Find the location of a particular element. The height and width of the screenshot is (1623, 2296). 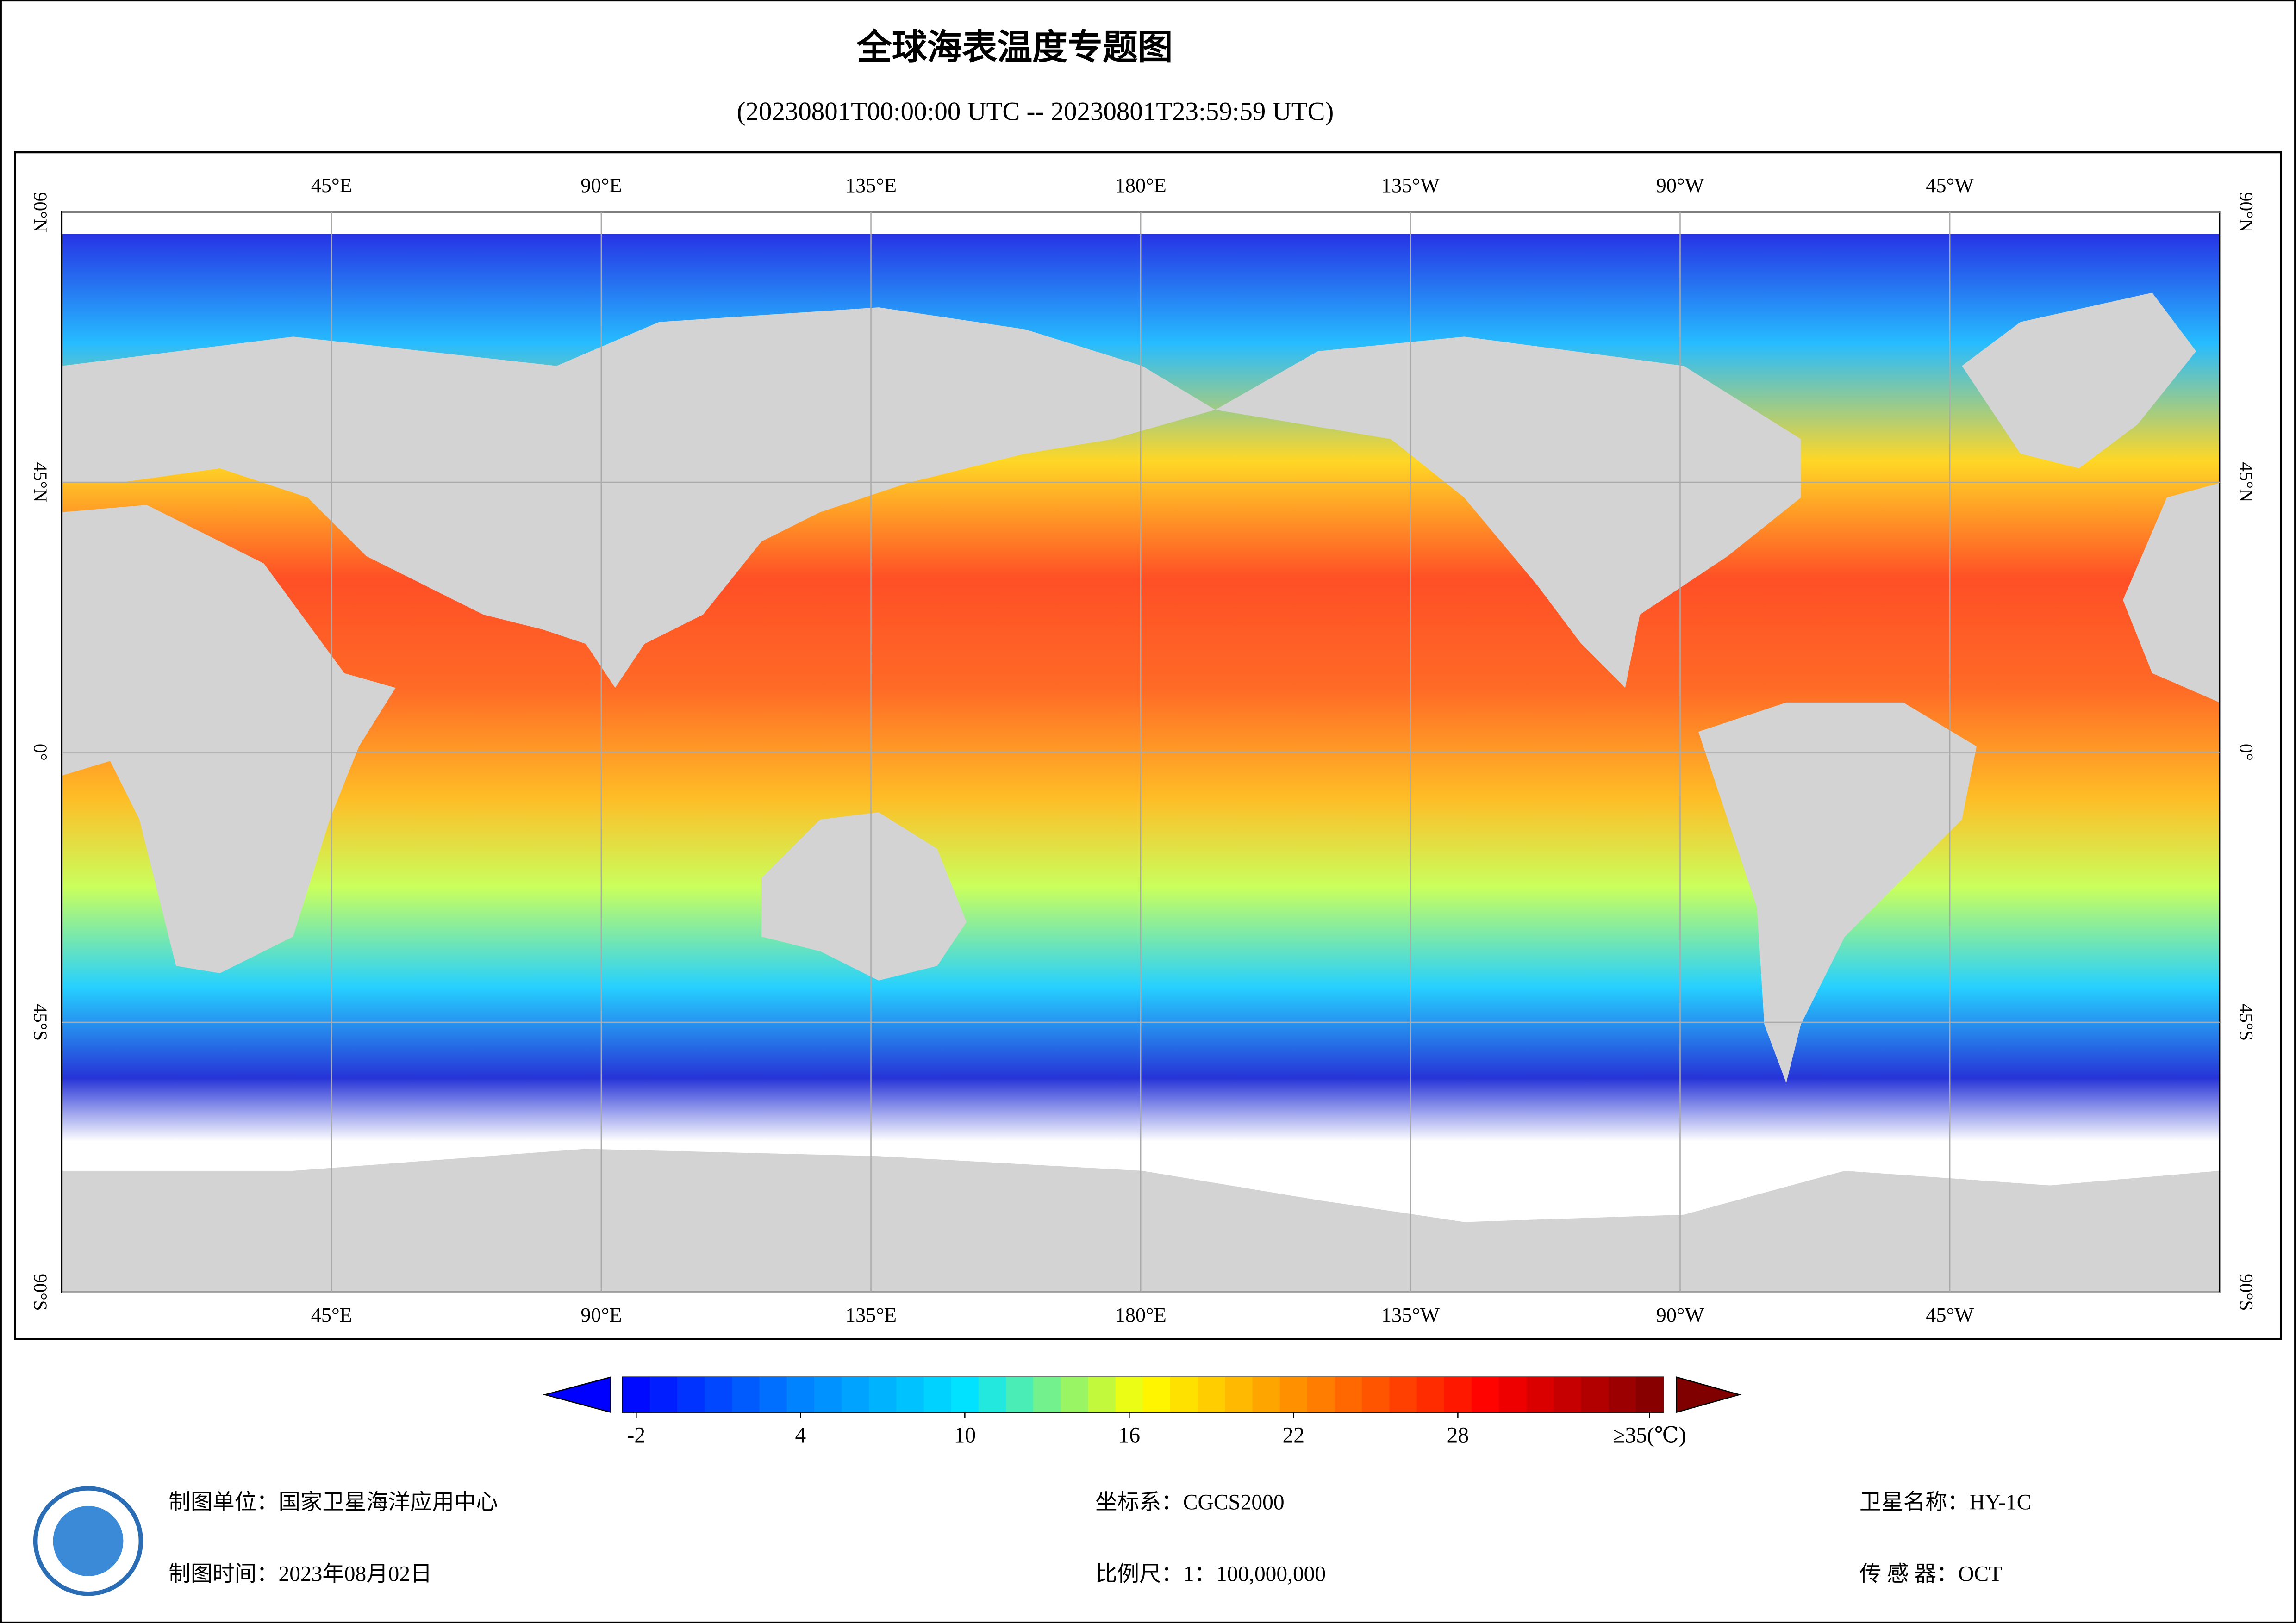

colorbar-tick-label: ≥35(℃) is located at coordinates (1649, 1435).